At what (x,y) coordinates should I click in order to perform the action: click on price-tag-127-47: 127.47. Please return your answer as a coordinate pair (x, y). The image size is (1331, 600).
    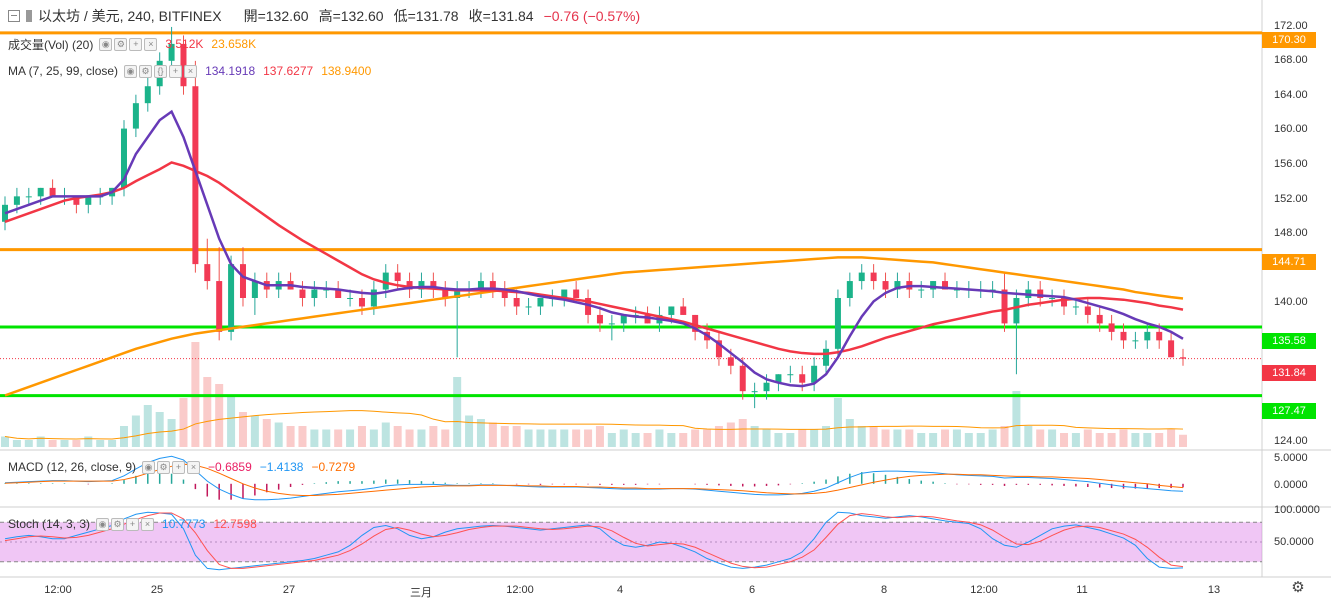
    Looking at the image, I should click on (1289, 411).